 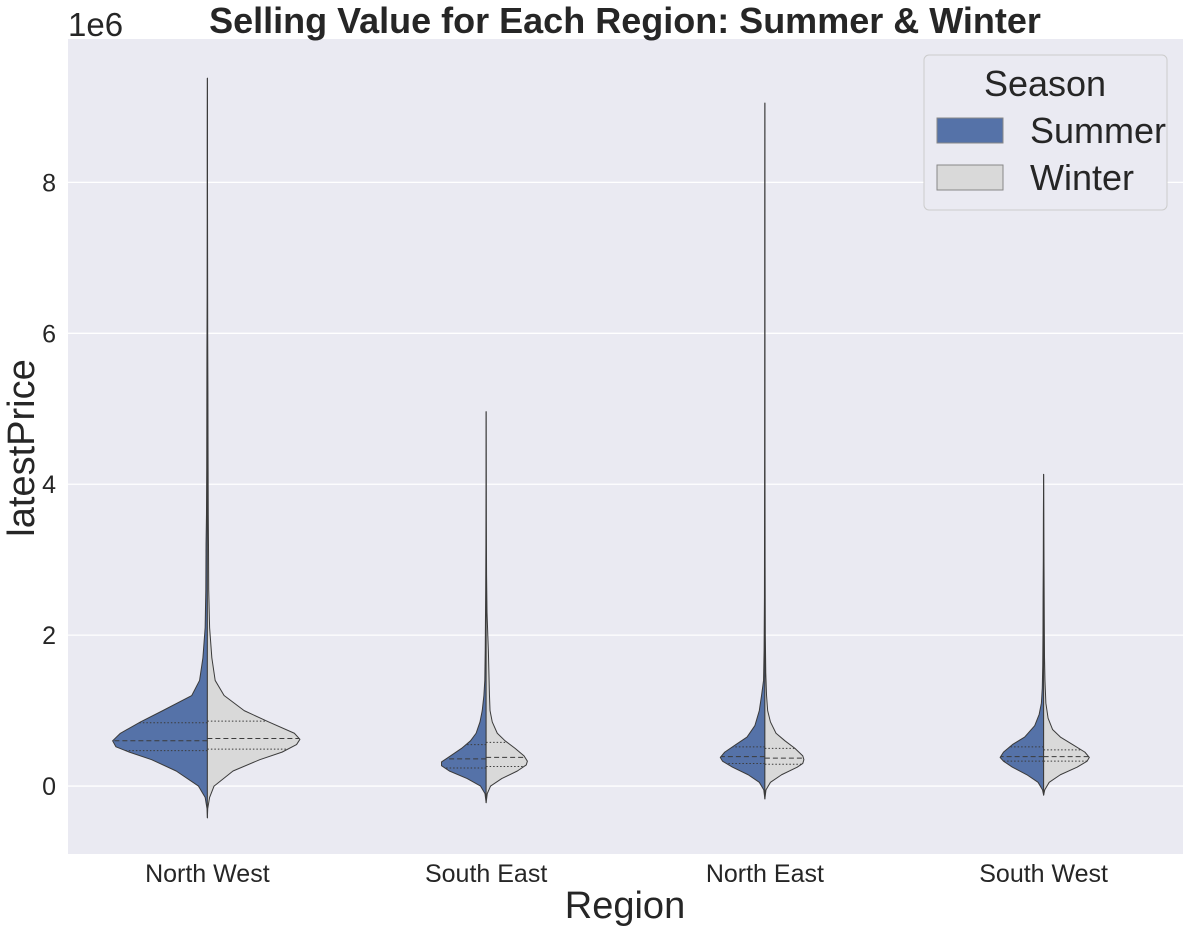 What do you see at coordinates (970, 177) in the screenshot?
I see `legend-swatch-winter` at bounding box center [970, 177].